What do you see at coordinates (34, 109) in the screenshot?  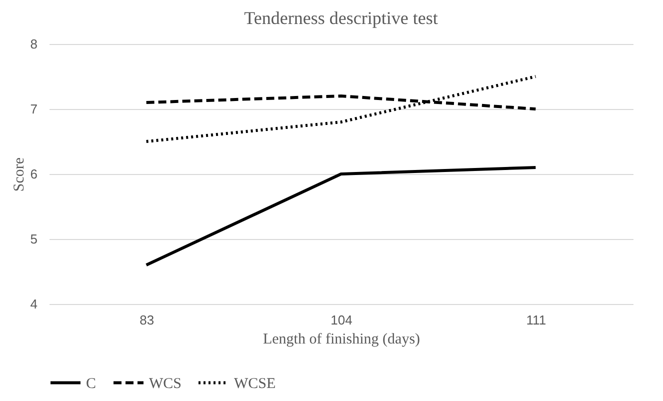 I see `y-tick-label: 7` at bounding box center [34, 109].